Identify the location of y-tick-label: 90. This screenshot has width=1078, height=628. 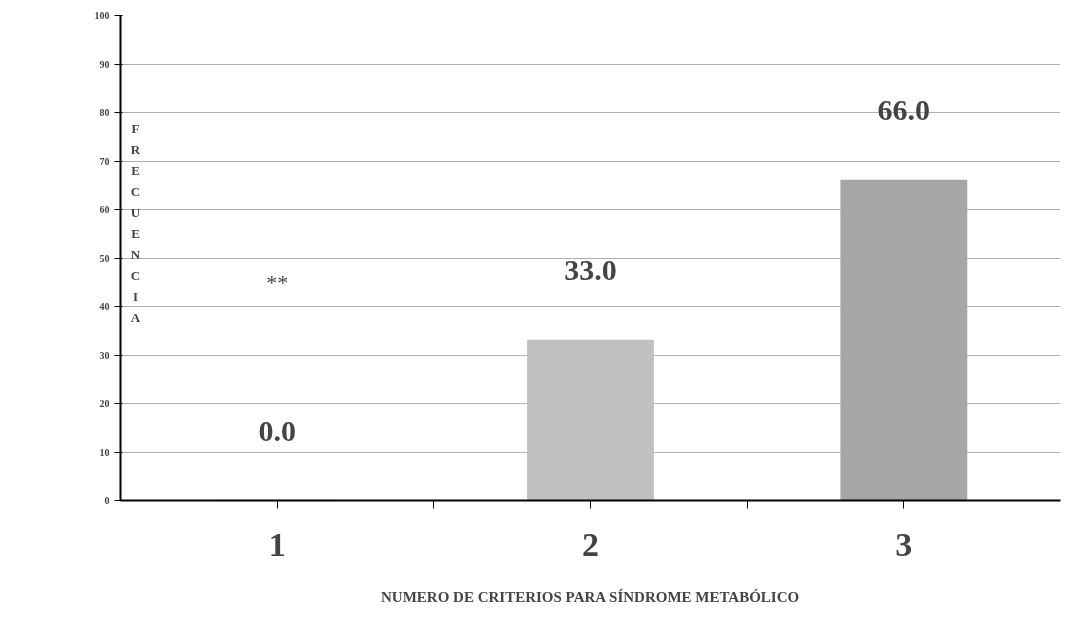
(104, 64).